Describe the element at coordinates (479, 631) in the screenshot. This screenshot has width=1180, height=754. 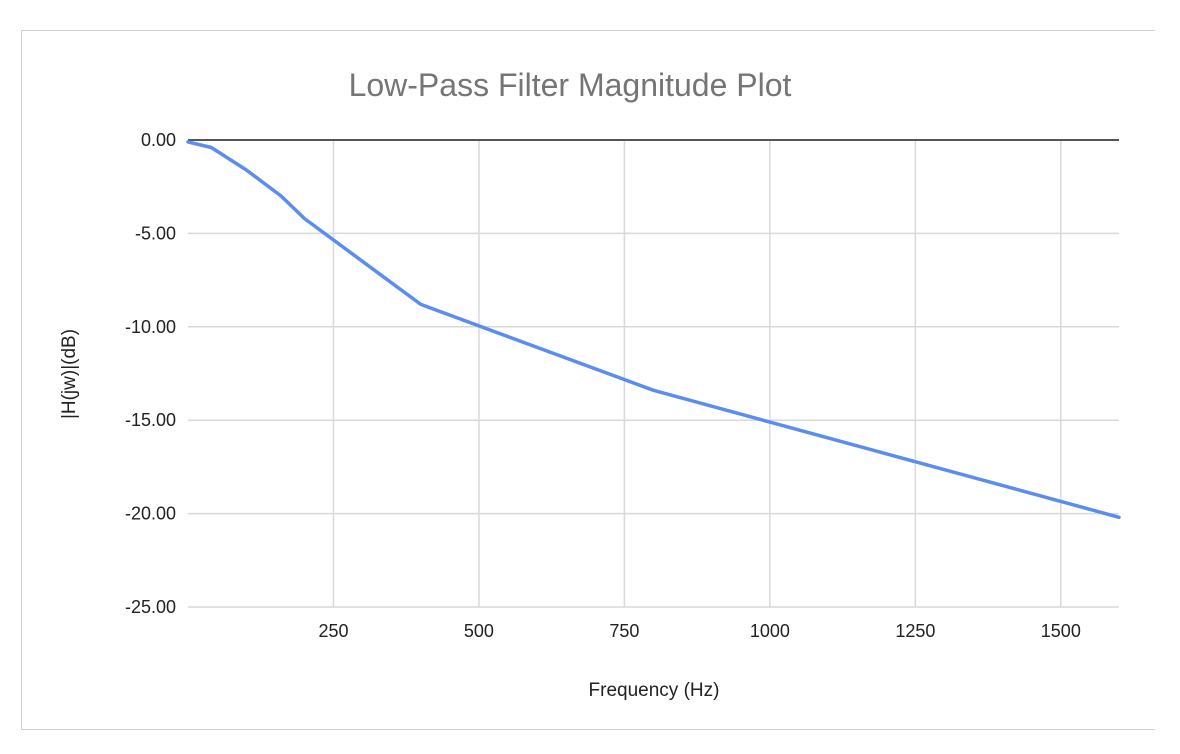
I see `x-tick-label: 500` at that location.